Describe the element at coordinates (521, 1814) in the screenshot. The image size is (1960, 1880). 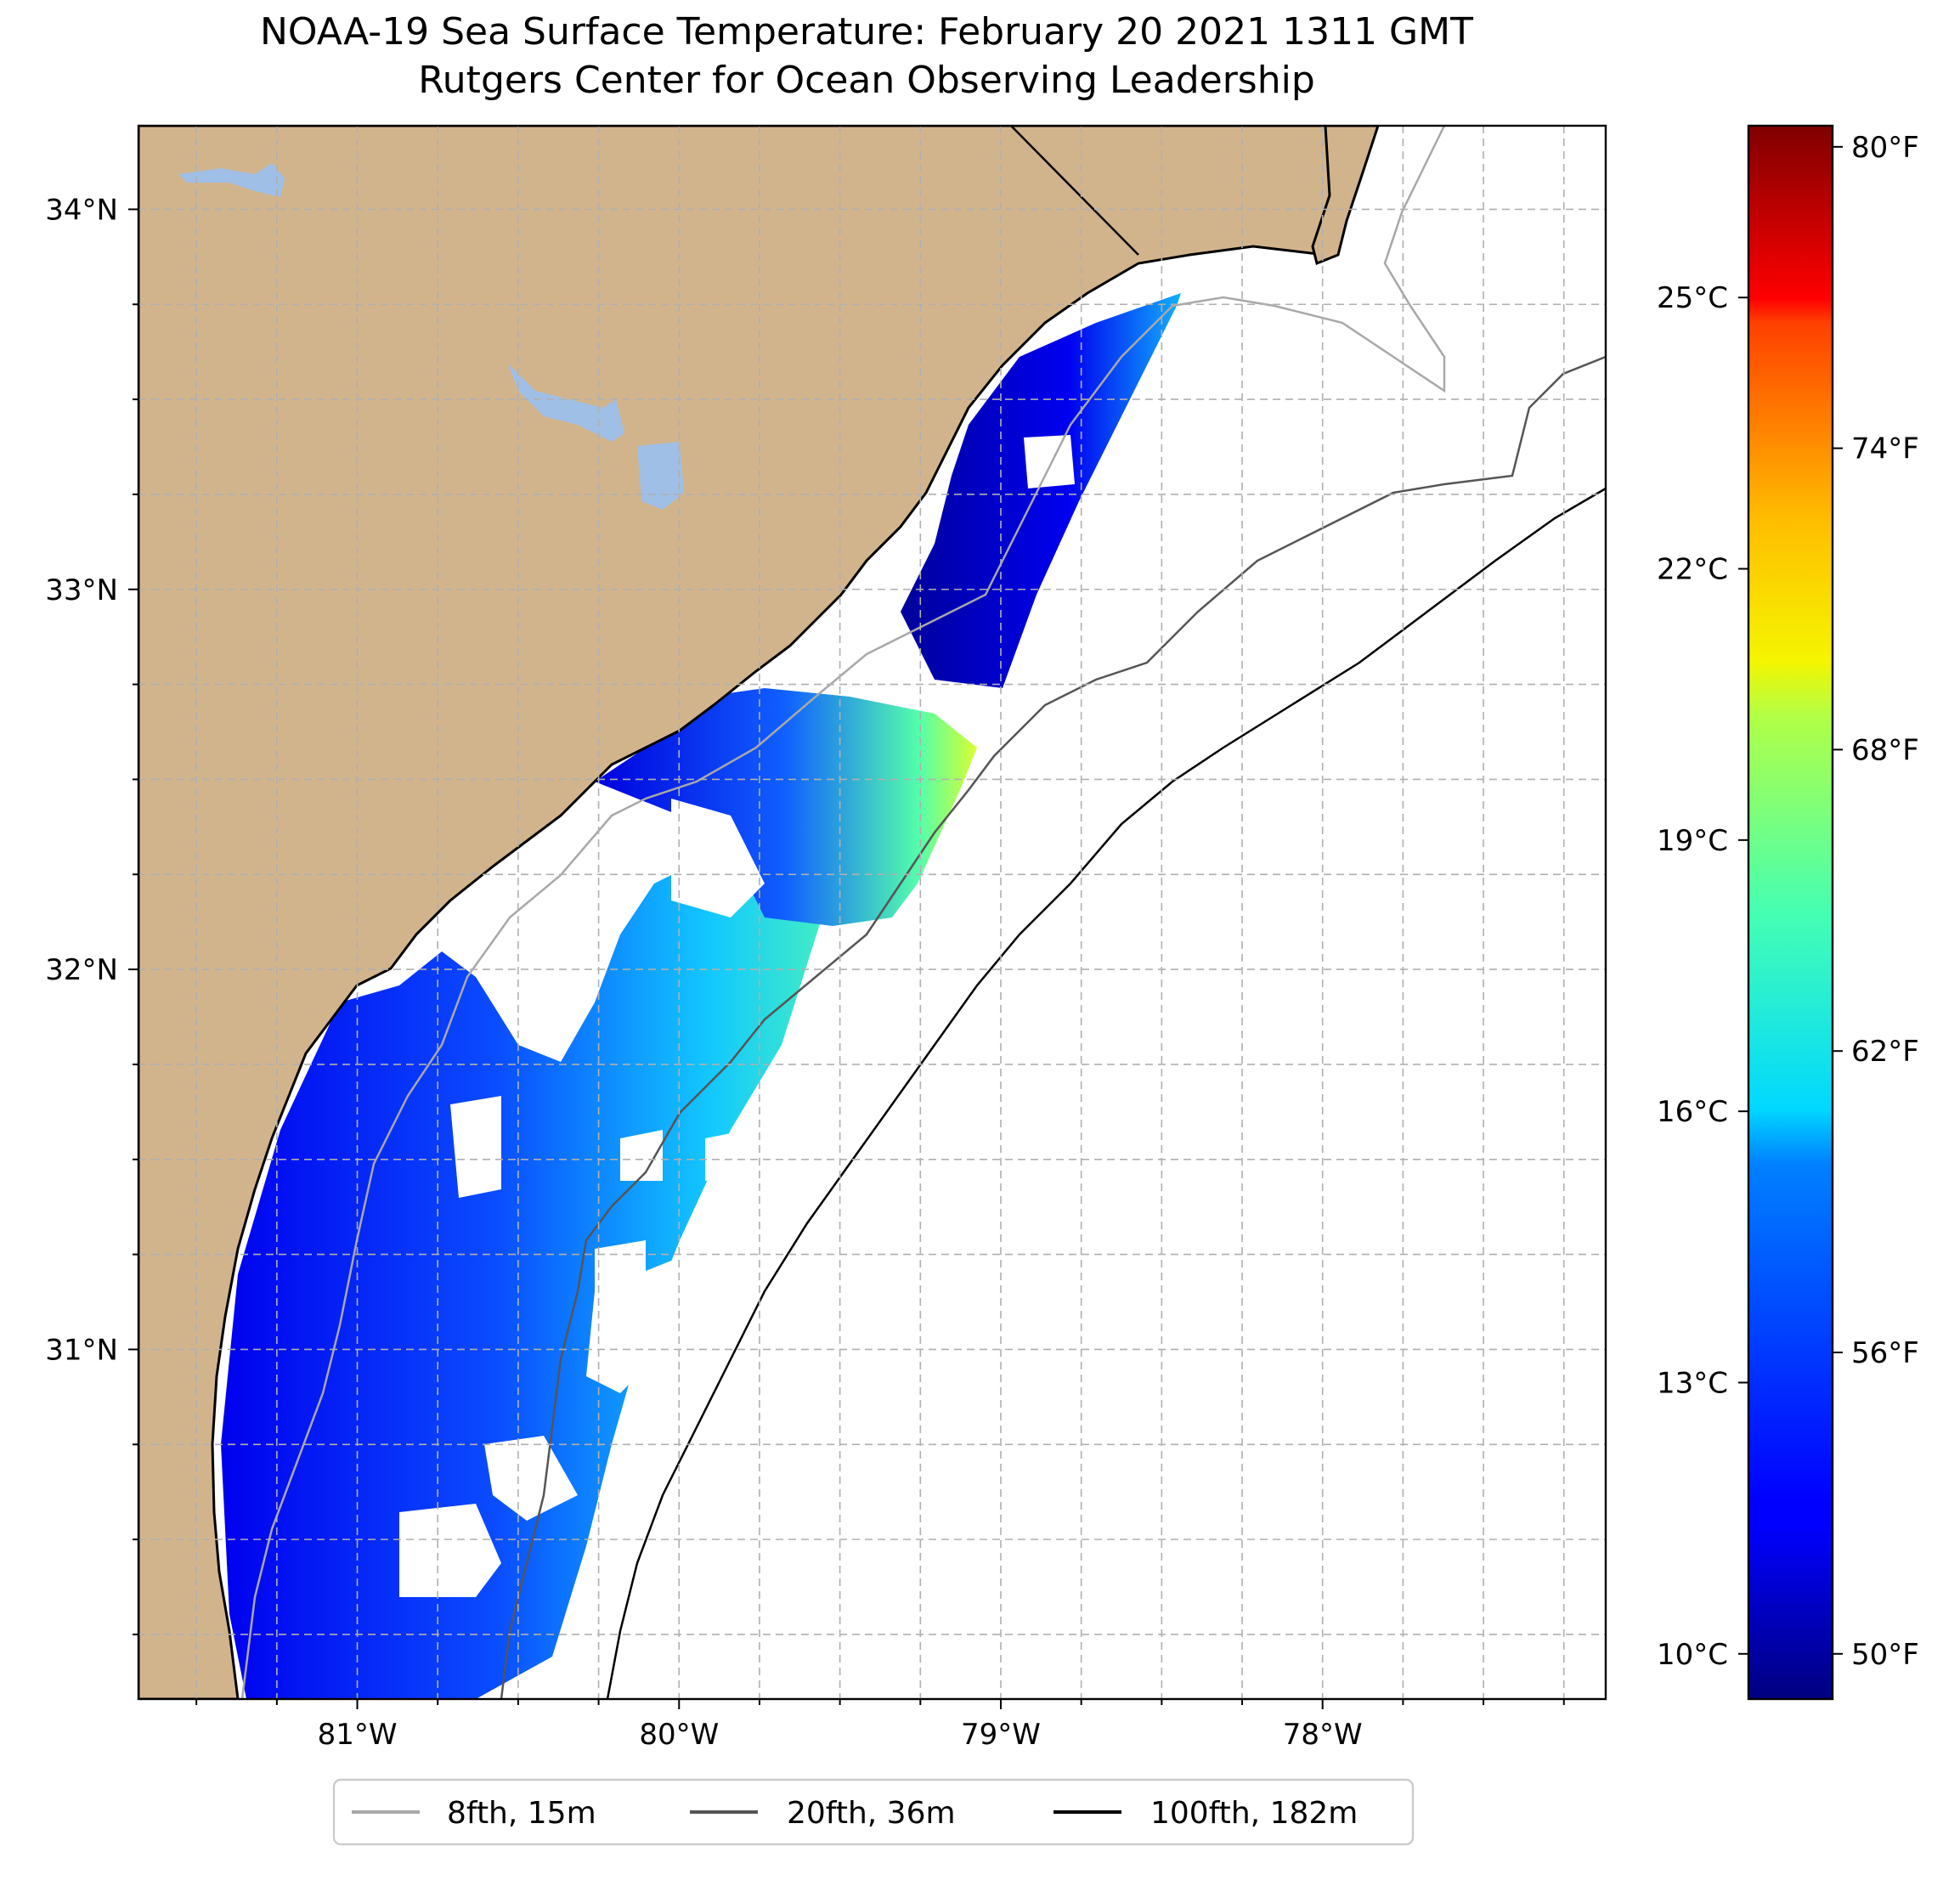
I see `legend-label-8fth: 8fth, 15m` at that location.